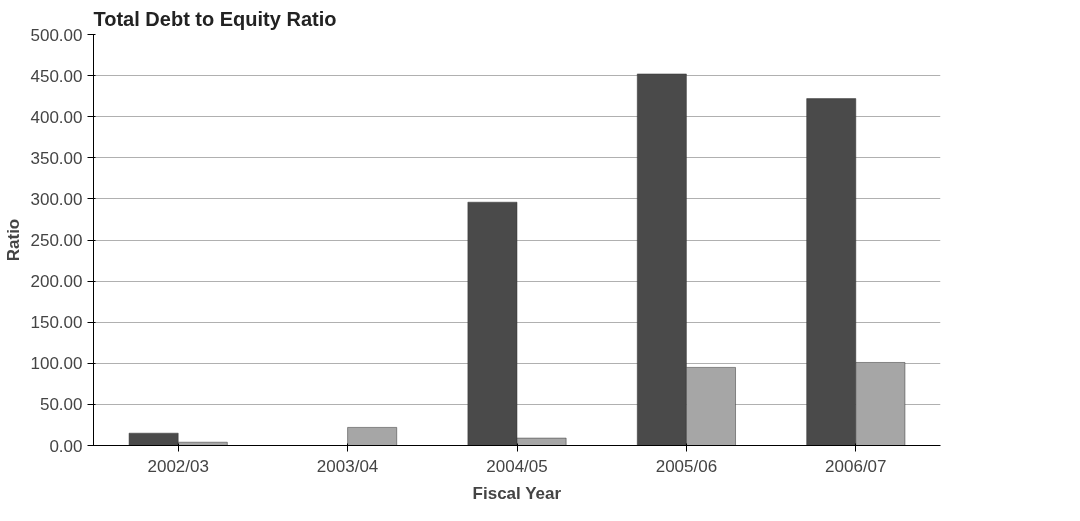 The height and width of the screenshot is (521, 1080). Describe the element at coordinates (56, 35) in the screenshot. I see `y-tick-label: 500.00` at that location.